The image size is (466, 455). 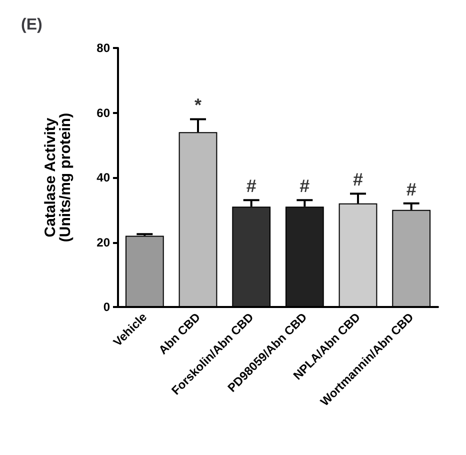 What do you see at coordinates (103, 242) in the screenshot?
I see `y-tick-label: 20` at bounding box center [103, 242].